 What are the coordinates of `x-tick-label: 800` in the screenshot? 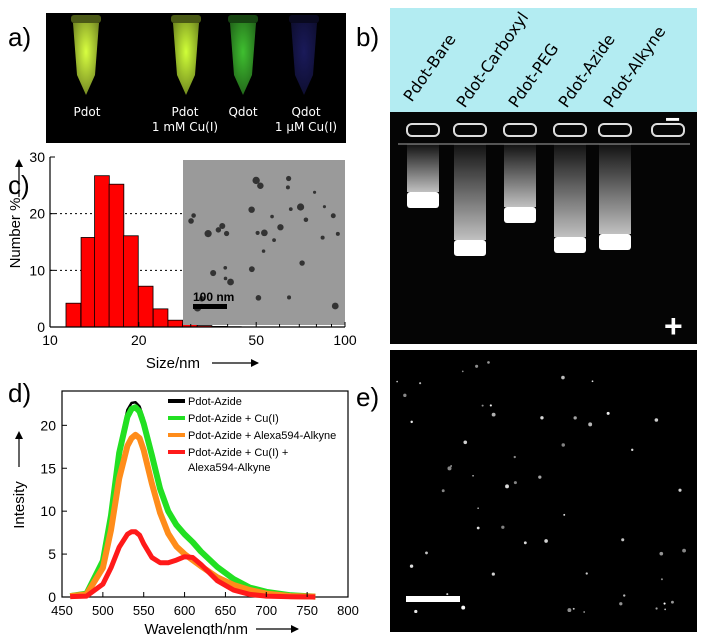 It's located at (348, 610).